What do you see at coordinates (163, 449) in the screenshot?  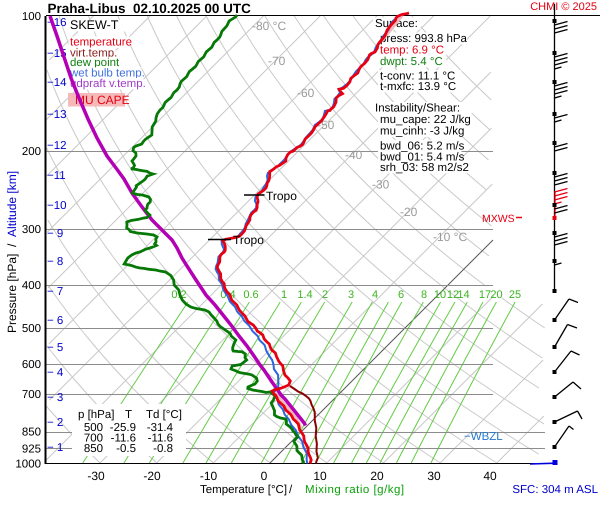 I see `svg-text: -0.8` at bounding box center [163, 449].